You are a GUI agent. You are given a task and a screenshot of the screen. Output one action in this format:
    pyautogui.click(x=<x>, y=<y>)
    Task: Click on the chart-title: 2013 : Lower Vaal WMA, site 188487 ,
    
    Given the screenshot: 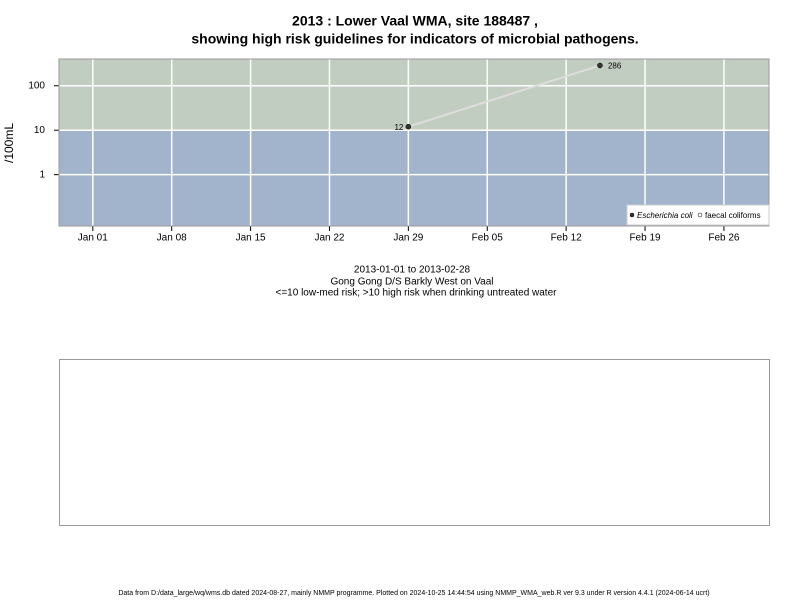 What is the action you would take?
    pyautogui.click(x=415, y=21)
    